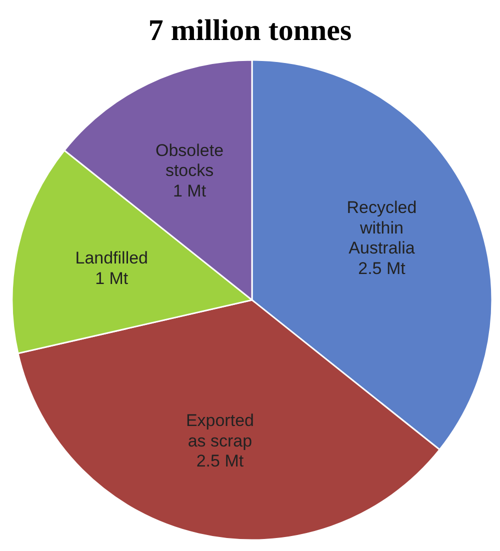 The height and width of the screenshot is (551, 500). Describe the element at coordinates (220, 430) in the screenshot. I see `slice-label: Exported as scrap` at that location.